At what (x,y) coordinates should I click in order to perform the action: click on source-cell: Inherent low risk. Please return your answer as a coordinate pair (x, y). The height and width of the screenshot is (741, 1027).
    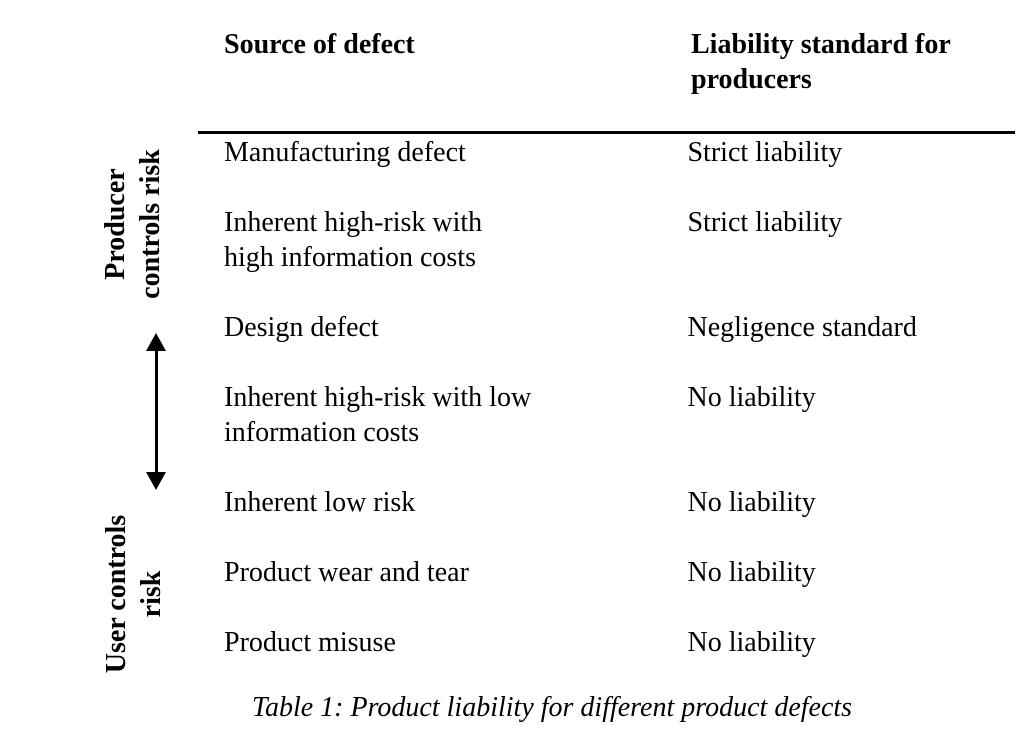
    Looking at the image, I should click on (320, 502).